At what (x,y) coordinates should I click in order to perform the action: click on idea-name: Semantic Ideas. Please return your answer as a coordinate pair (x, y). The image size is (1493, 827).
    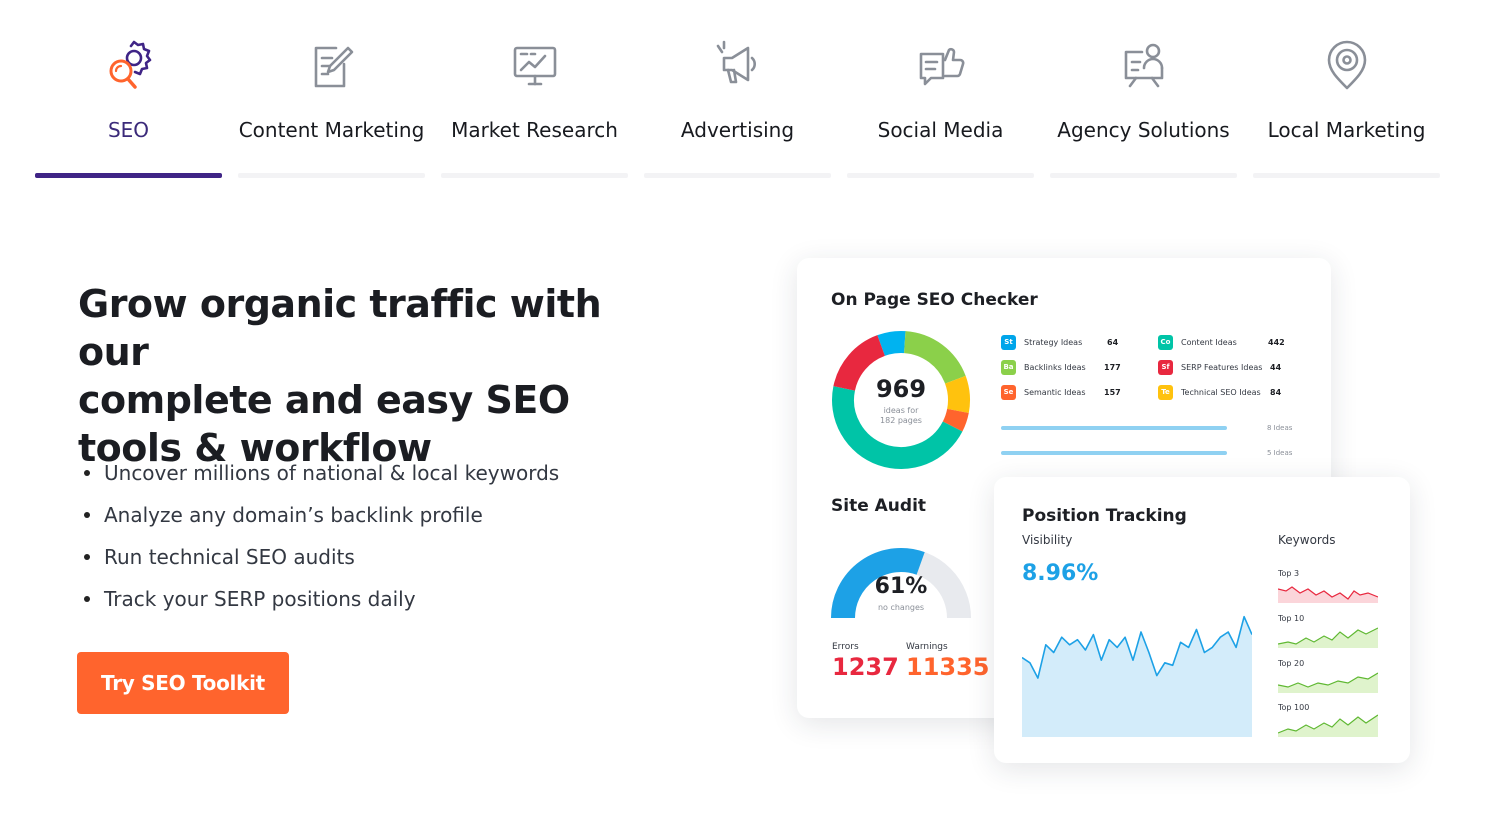
    Looking at the image, I should click on (1055, 392).